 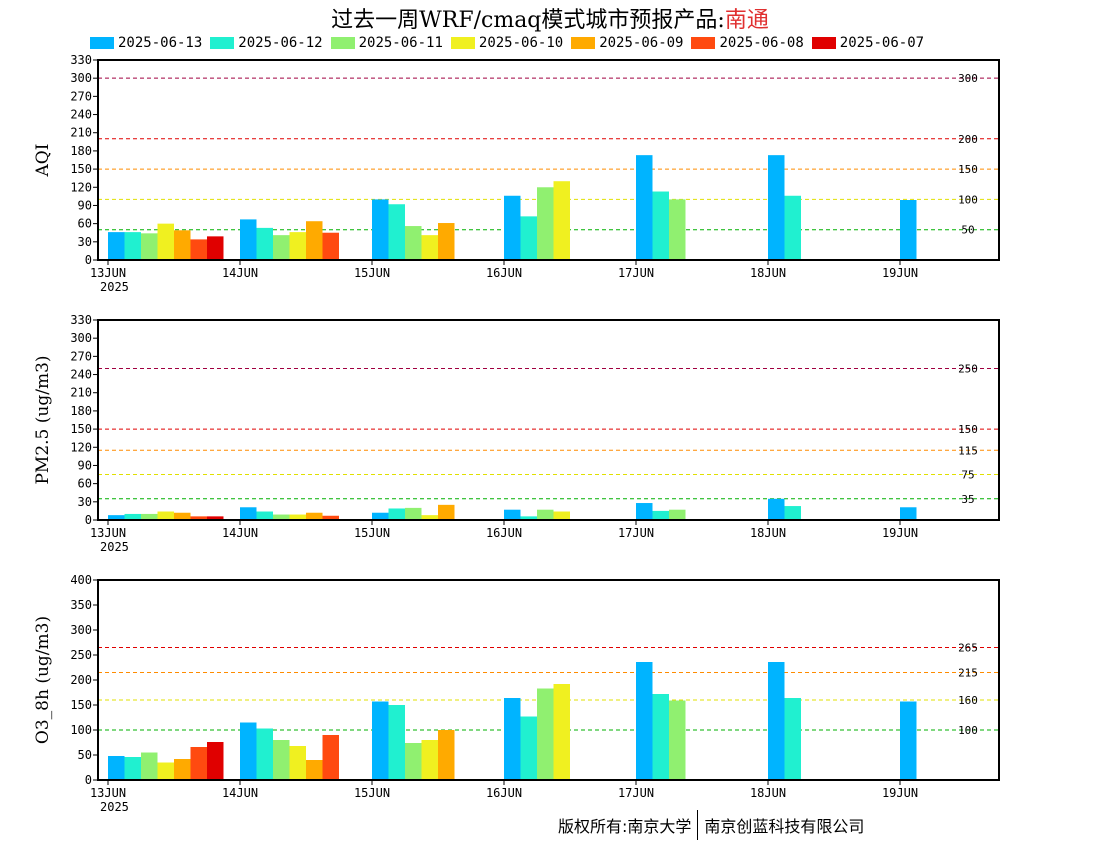 What do you see at coordinates (81, 320) in the screenshot?
I see `y-tick-label: 330` at bounding box center [81, 320].